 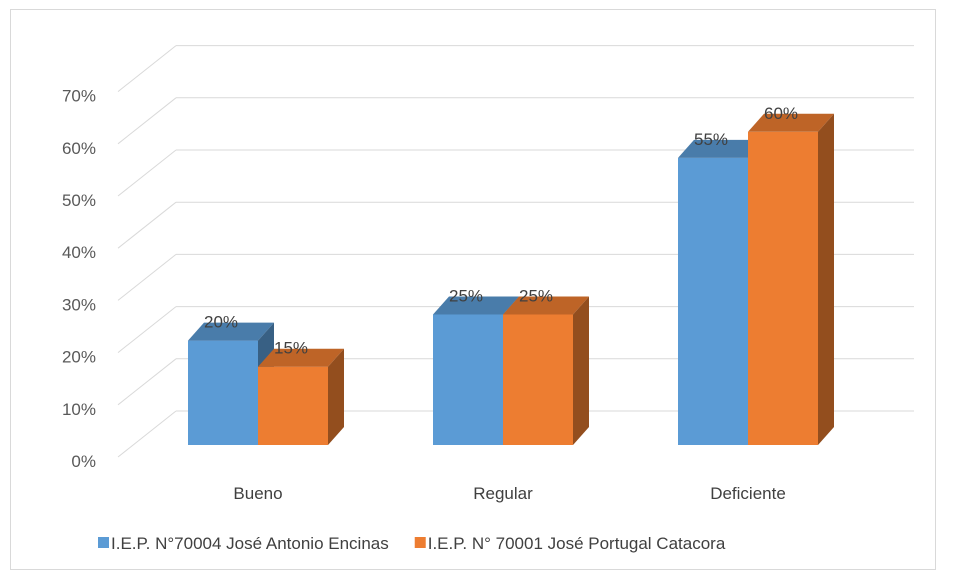 What do you see at coordinates (291, 348) in the screenshot?
I see `data-label: 15%` at bounding box center [291, 348].